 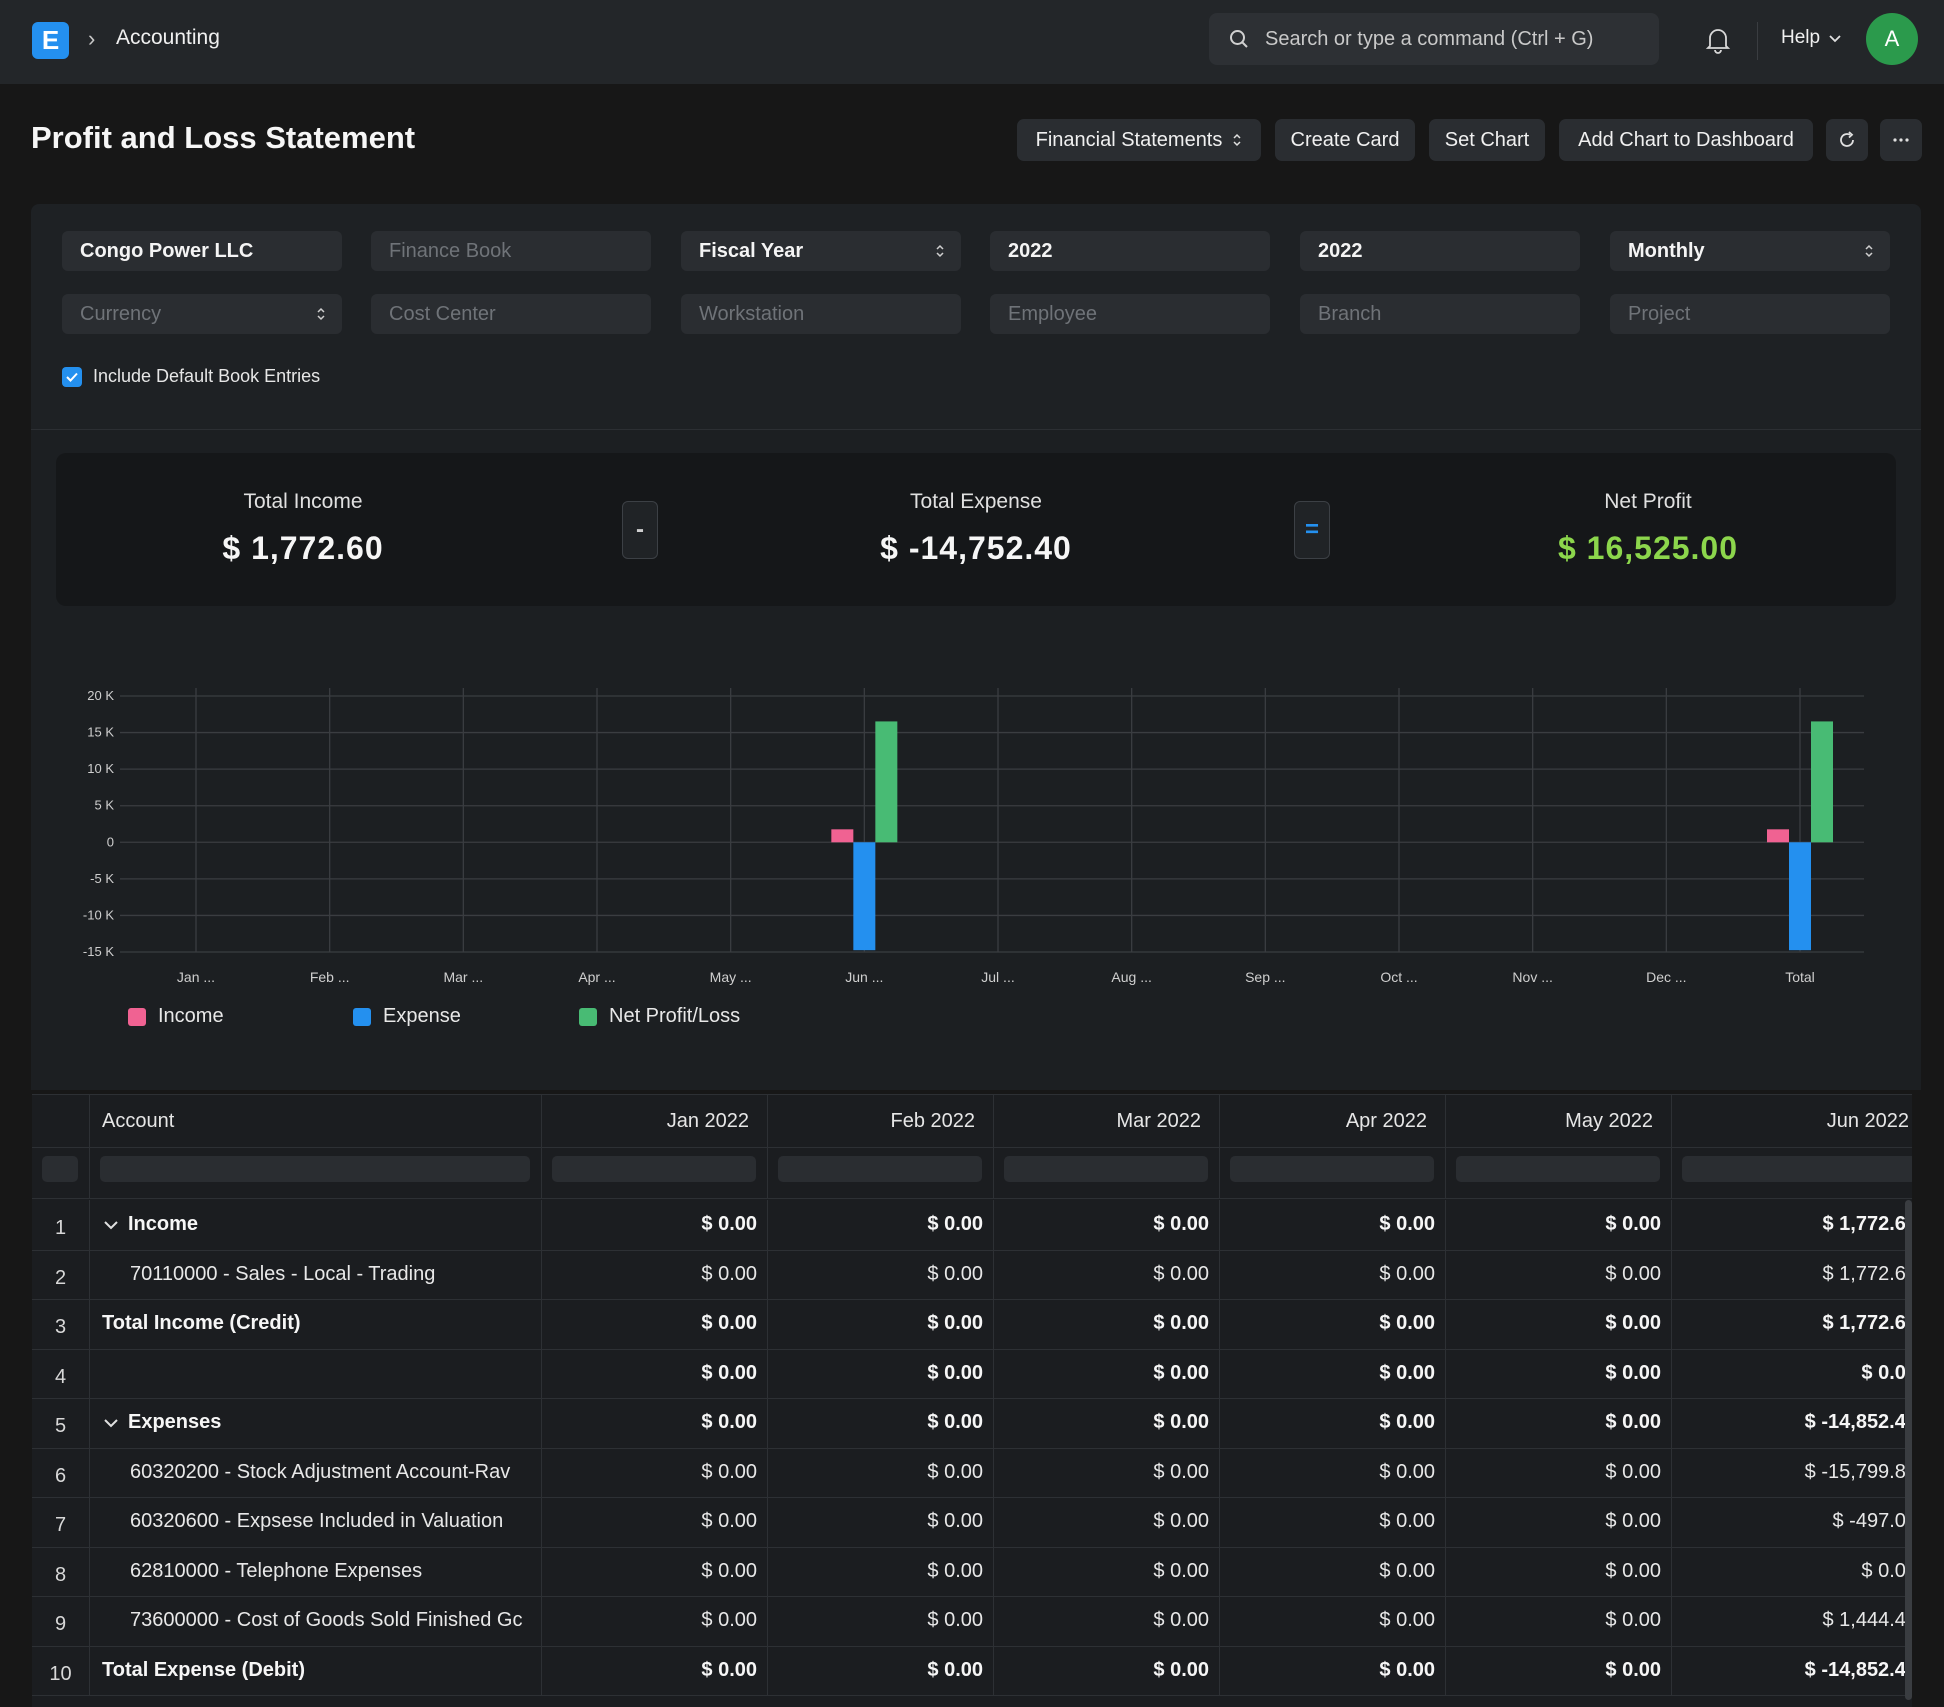 What do you see at coordinates (72, 376) in the screenshot?
I see `include-default-book-checkbox` at bounding box center [72, 376].